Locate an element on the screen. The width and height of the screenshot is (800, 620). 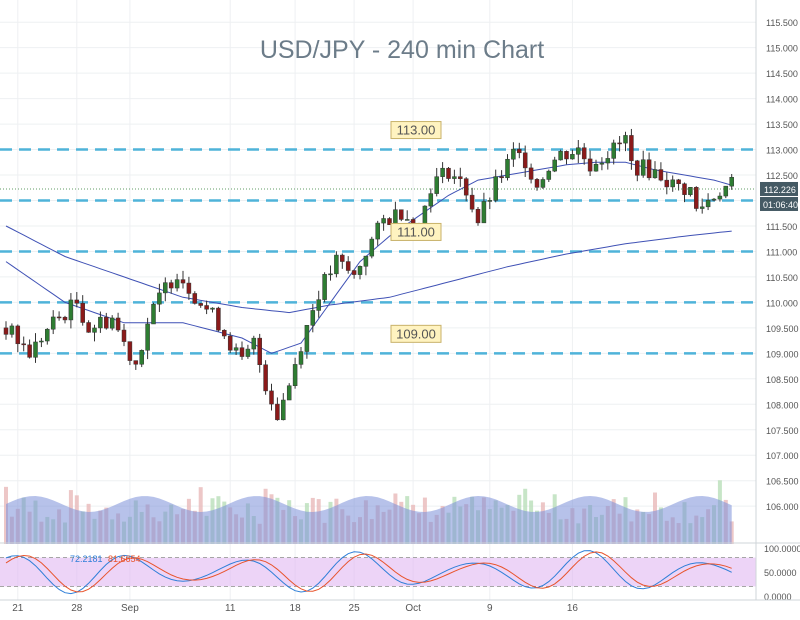
y-tick-label: 114.500 is located at coordinates (782, 74).